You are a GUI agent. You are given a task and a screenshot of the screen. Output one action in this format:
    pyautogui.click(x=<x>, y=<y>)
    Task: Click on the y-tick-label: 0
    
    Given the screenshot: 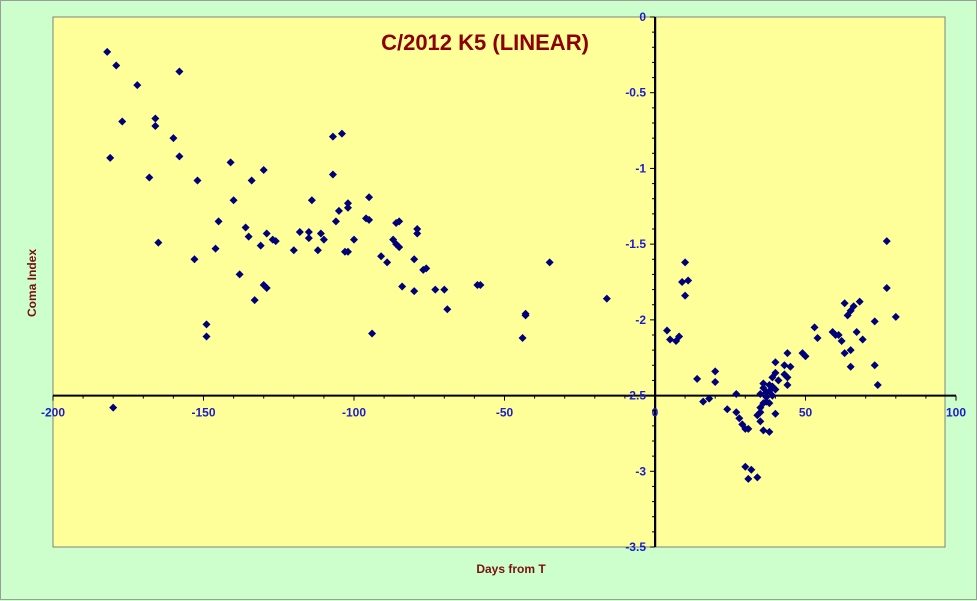 What is the action you would take?
    pyautogui.click(x=642, y=17)
    